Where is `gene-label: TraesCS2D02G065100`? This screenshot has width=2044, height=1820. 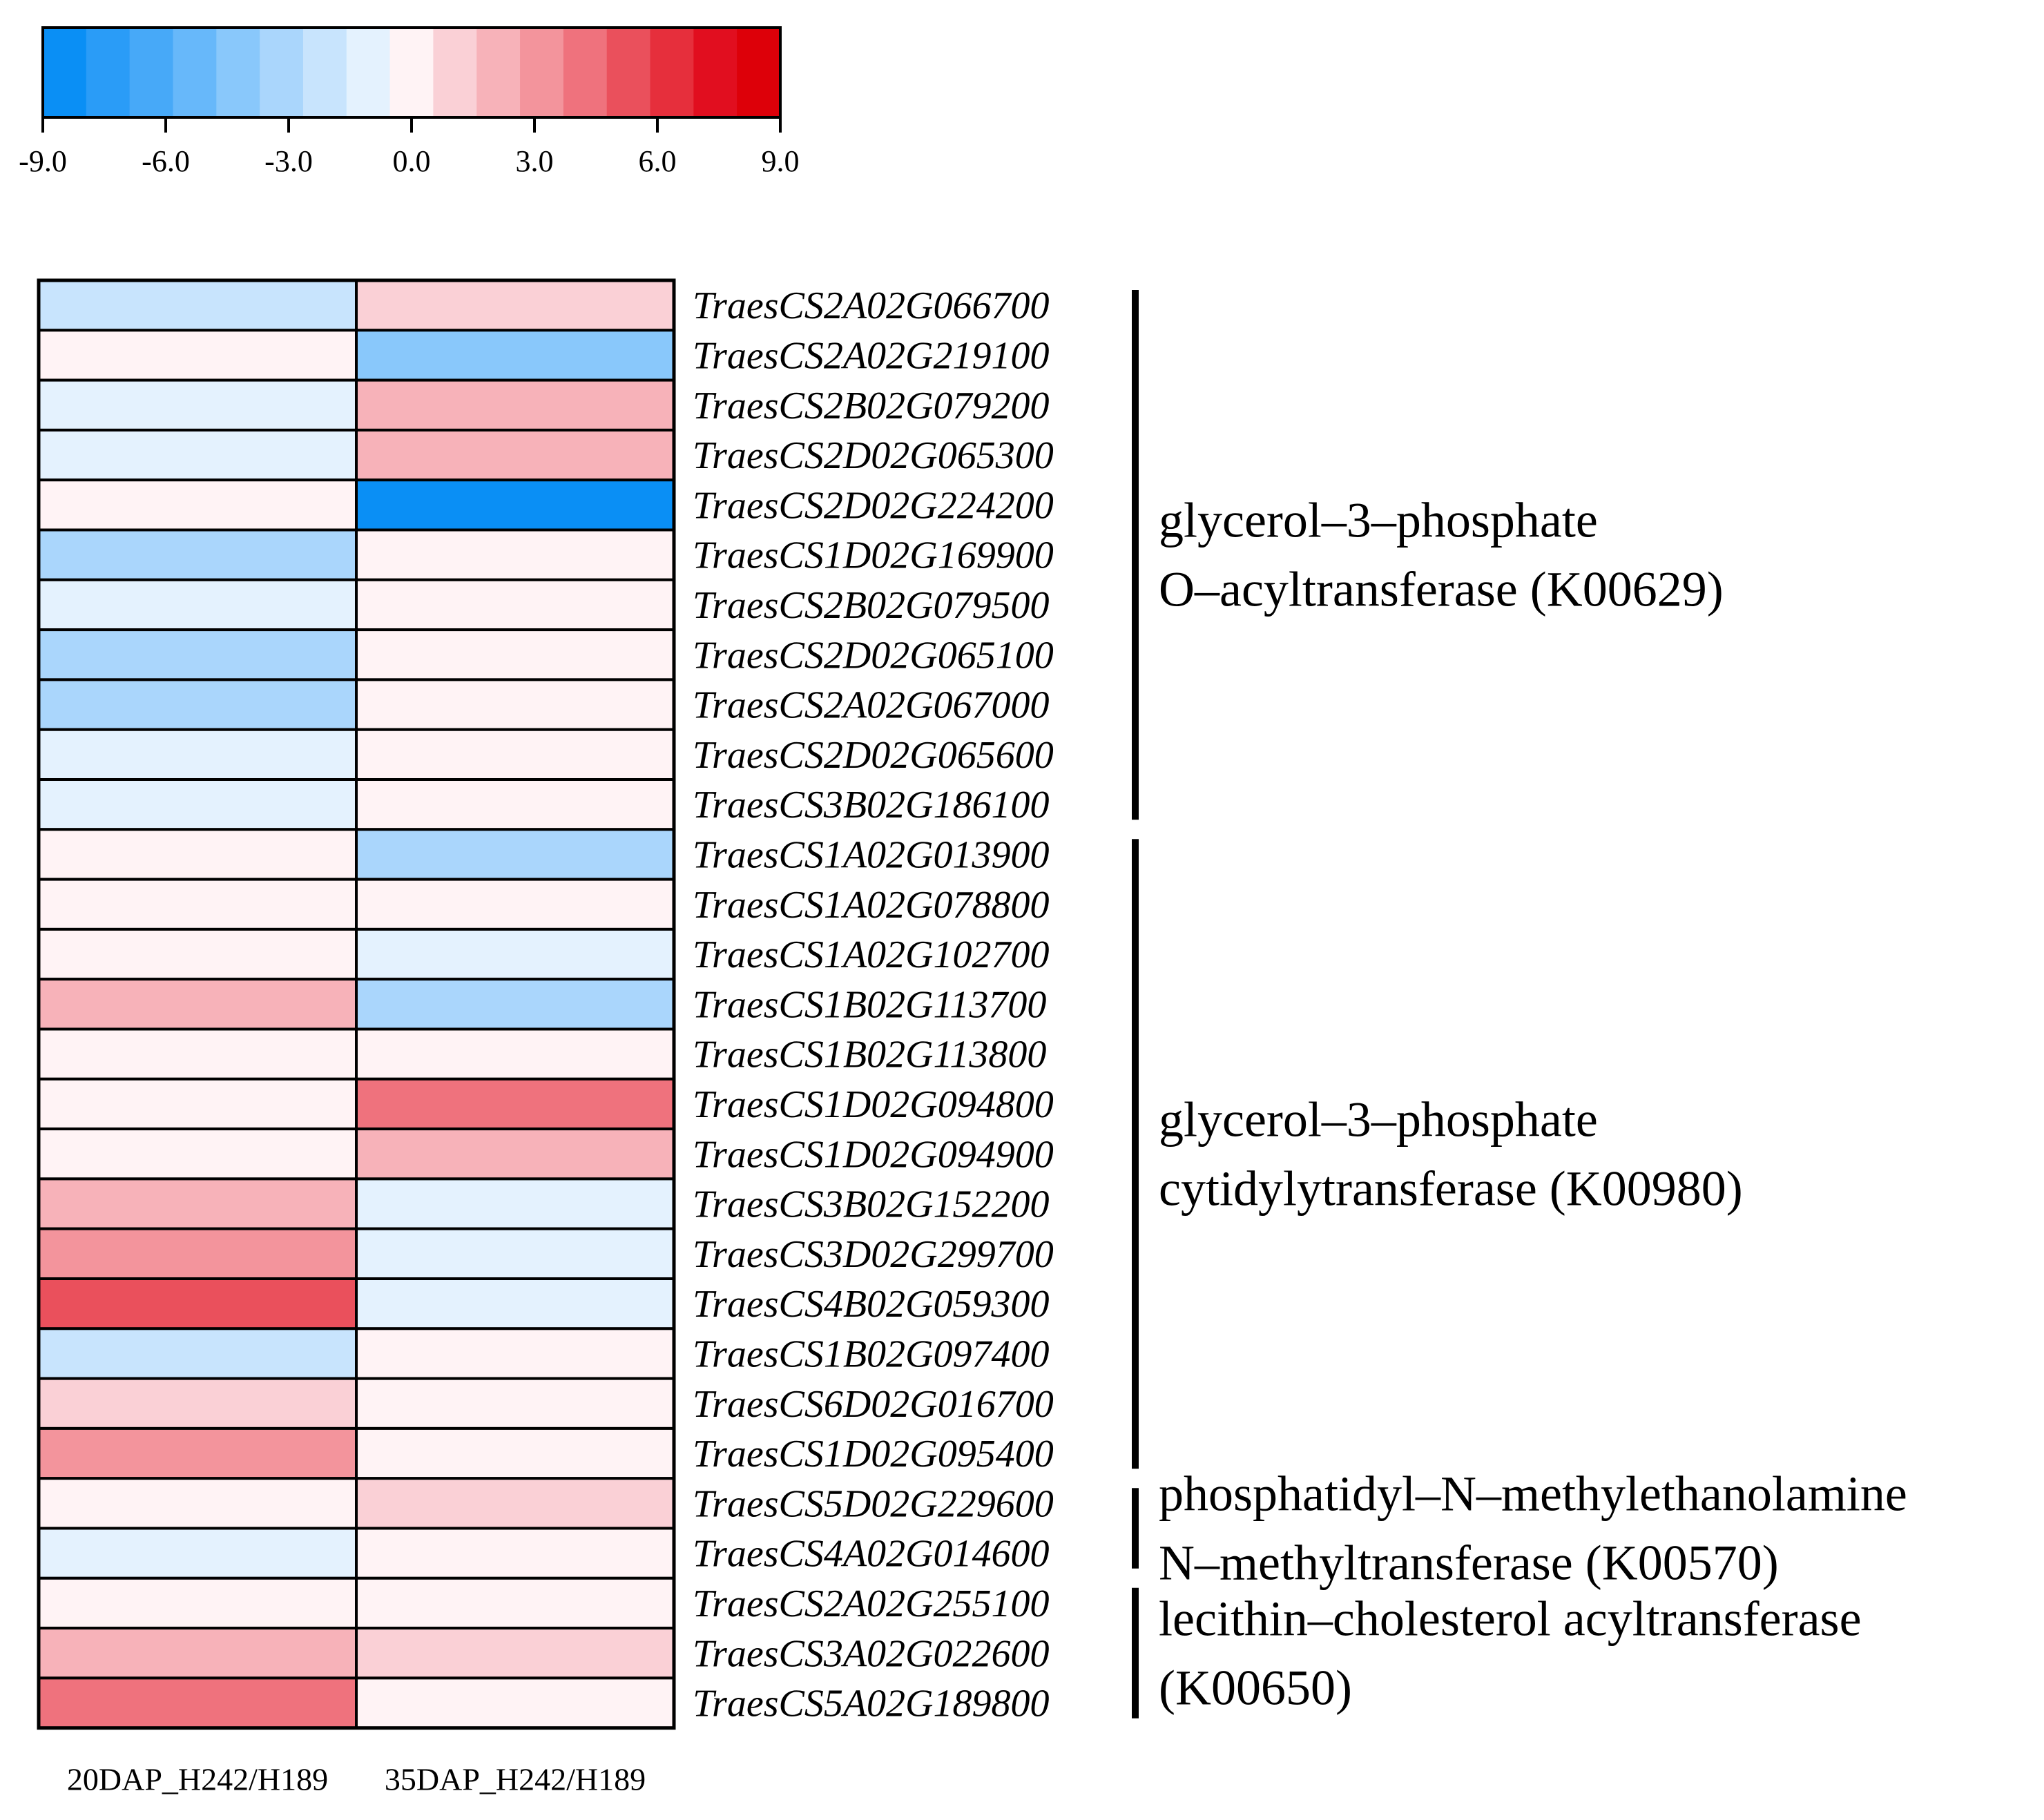
gene-label: TraesCS2D02G065100 is located at coordinates (874, 655).